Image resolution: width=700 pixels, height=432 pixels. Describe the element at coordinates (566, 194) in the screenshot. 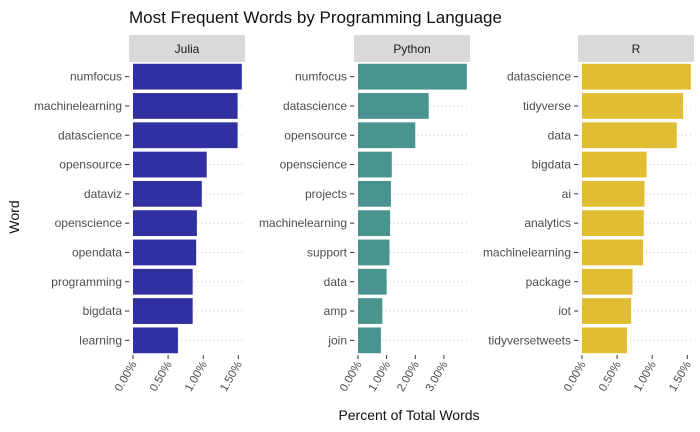

I see `y-tick-label: ai` at that location.